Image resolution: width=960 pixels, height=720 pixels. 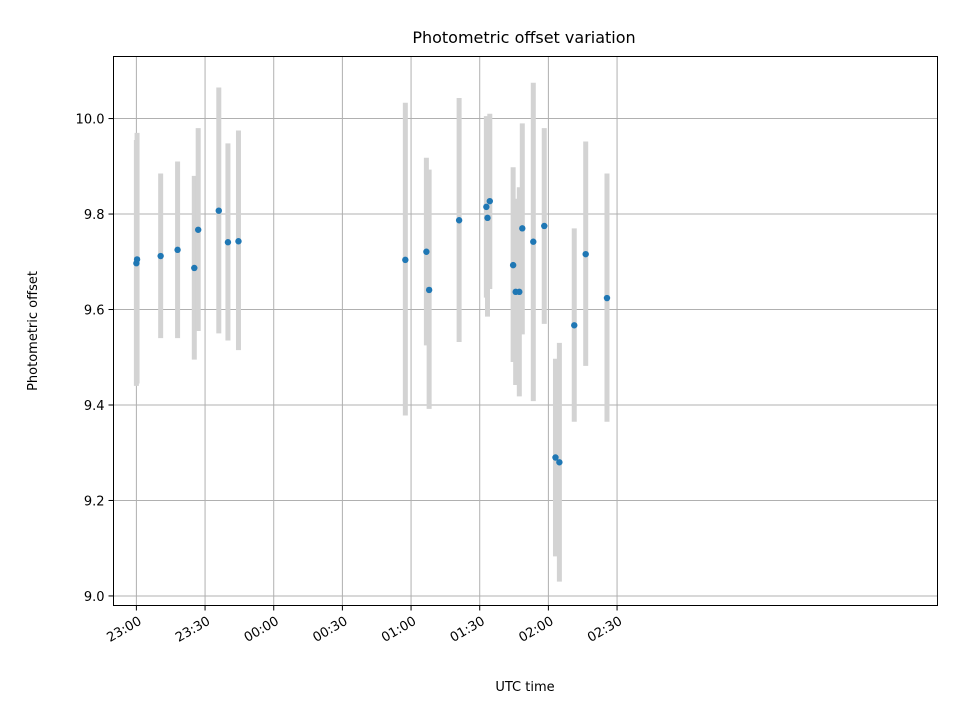 What do you see at coordinates (94, 597) in the screenshot?
I see `y-tick-label: 9.0` at bounding box center [94, 597].